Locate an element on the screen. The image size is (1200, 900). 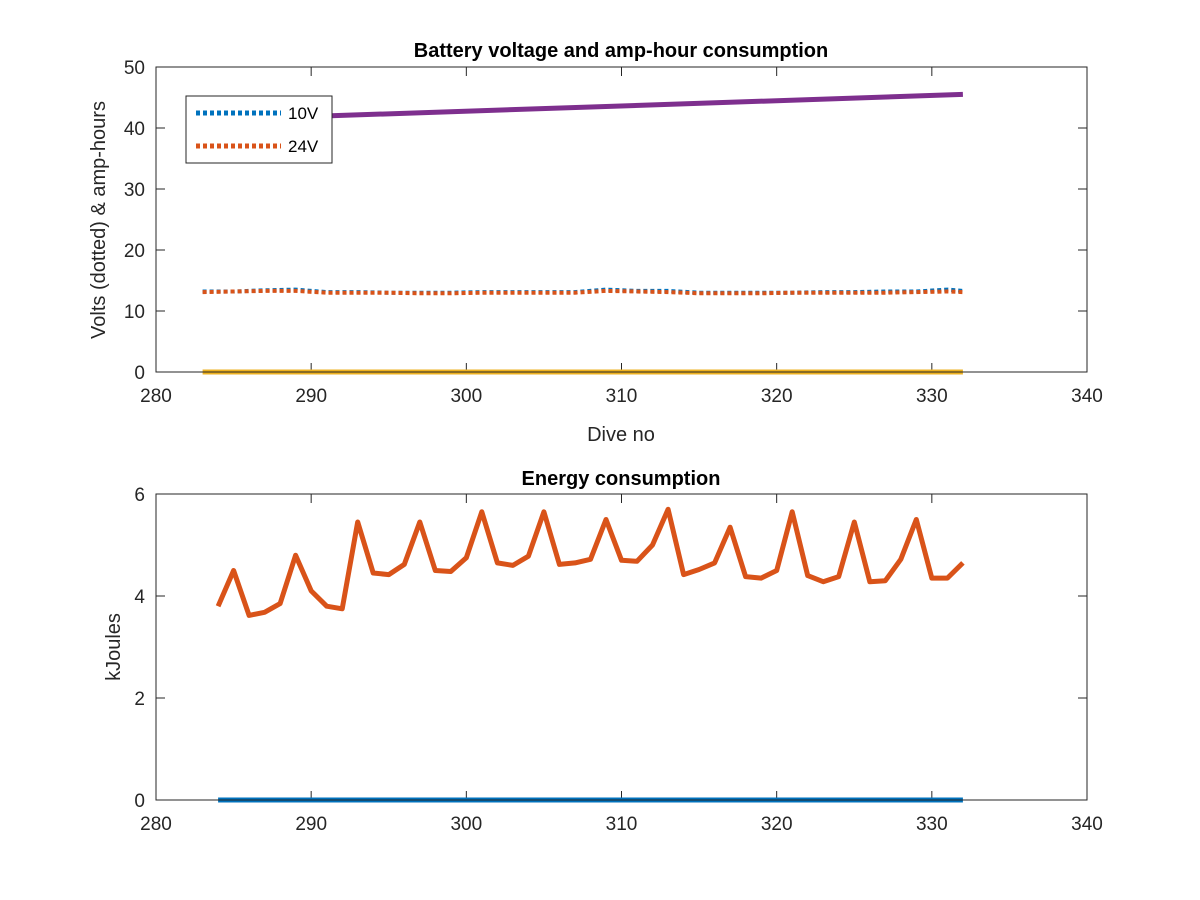
y-tick-label: 4 is located at coordinates (139, 597).